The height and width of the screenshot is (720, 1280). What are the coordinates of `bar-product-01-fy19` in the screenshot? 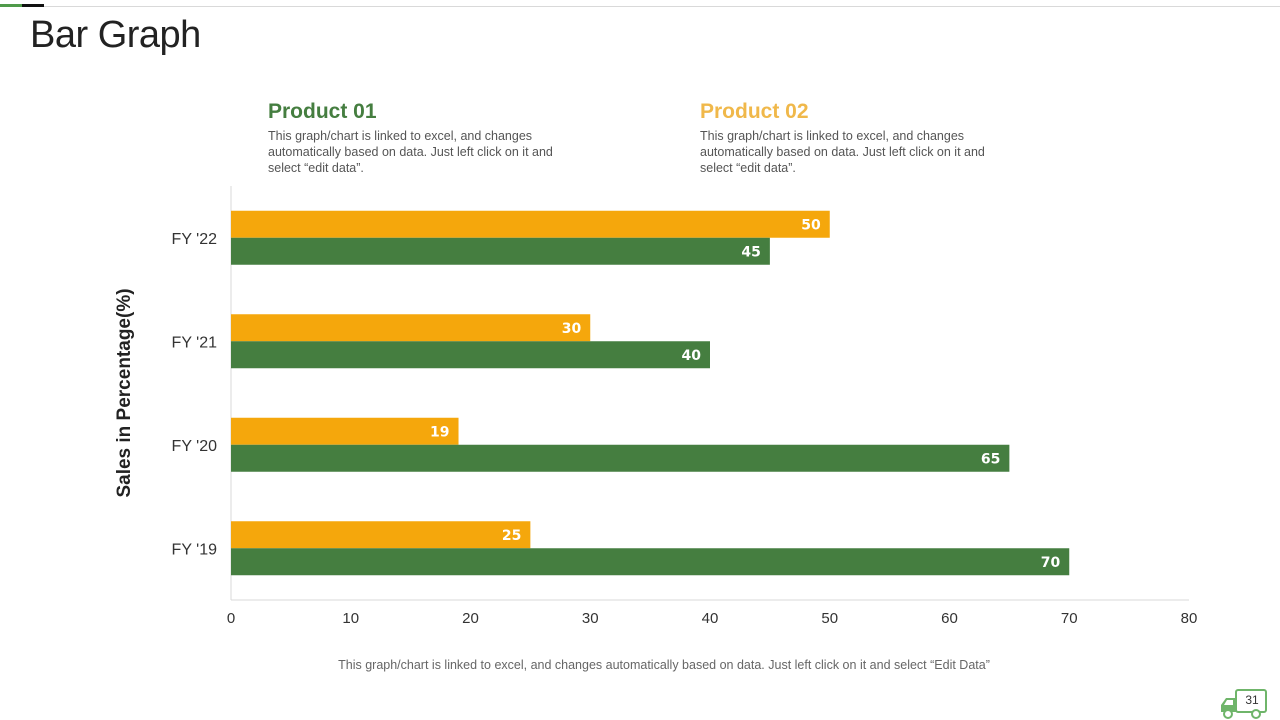 It's located at (650, 562).